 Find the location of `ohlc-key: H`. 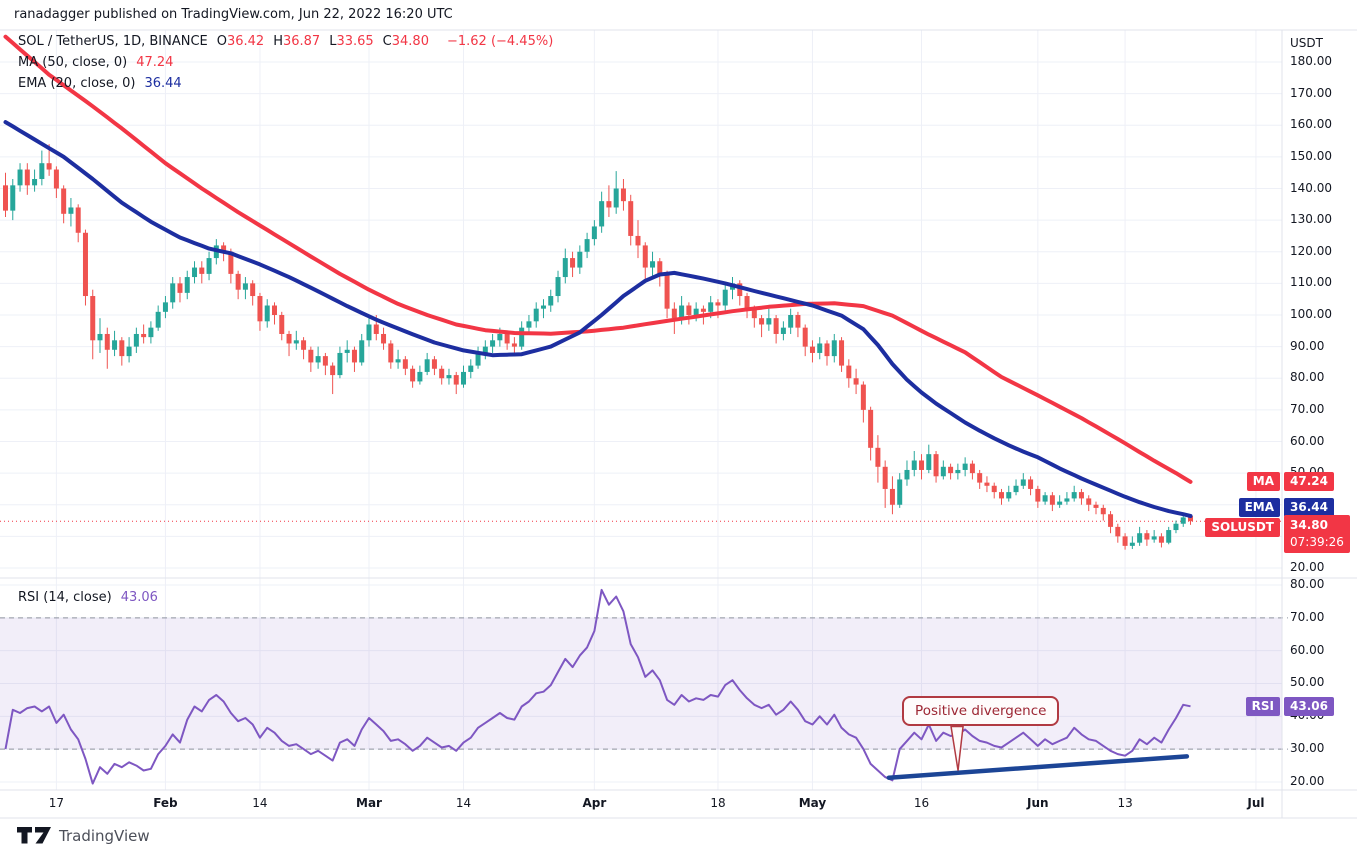

ohlc-key: H is located at coordinates (278, 41).